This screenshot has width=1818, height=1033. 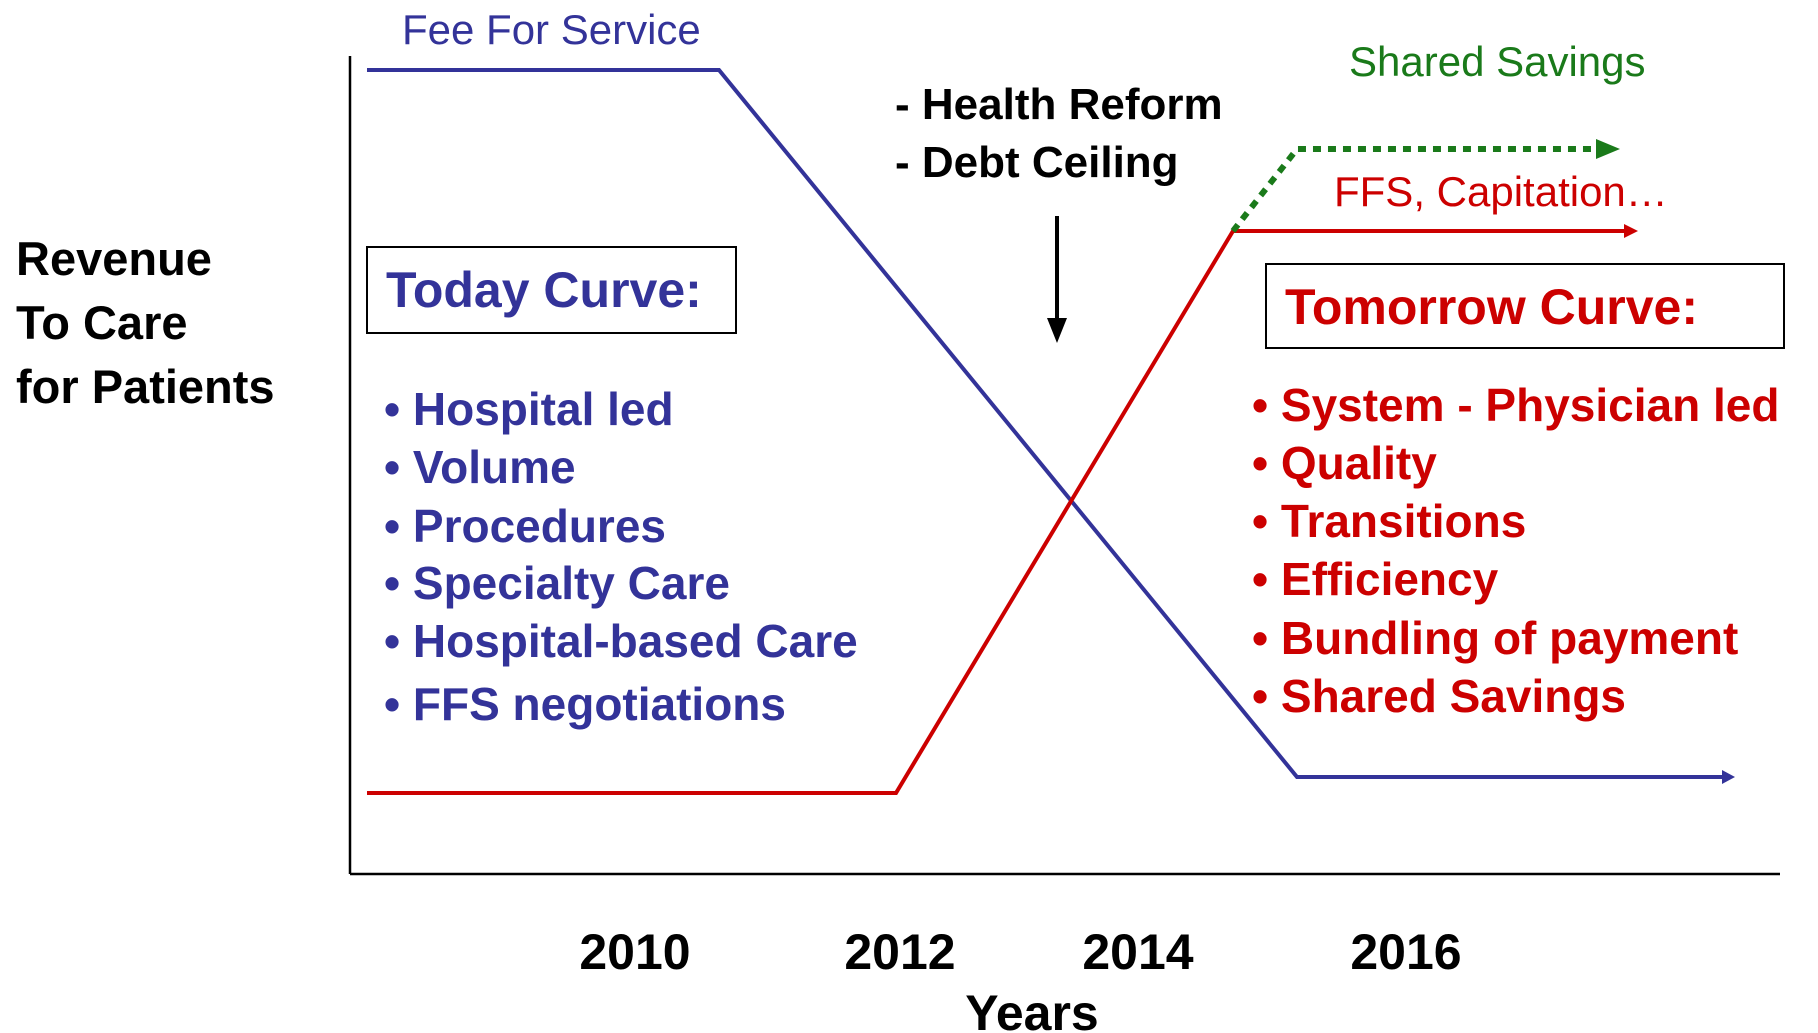 What do you see at coordinates (634, 952) in the screenshot?
I see `x-tick-label: 2010` at bounding box center [634, 952].